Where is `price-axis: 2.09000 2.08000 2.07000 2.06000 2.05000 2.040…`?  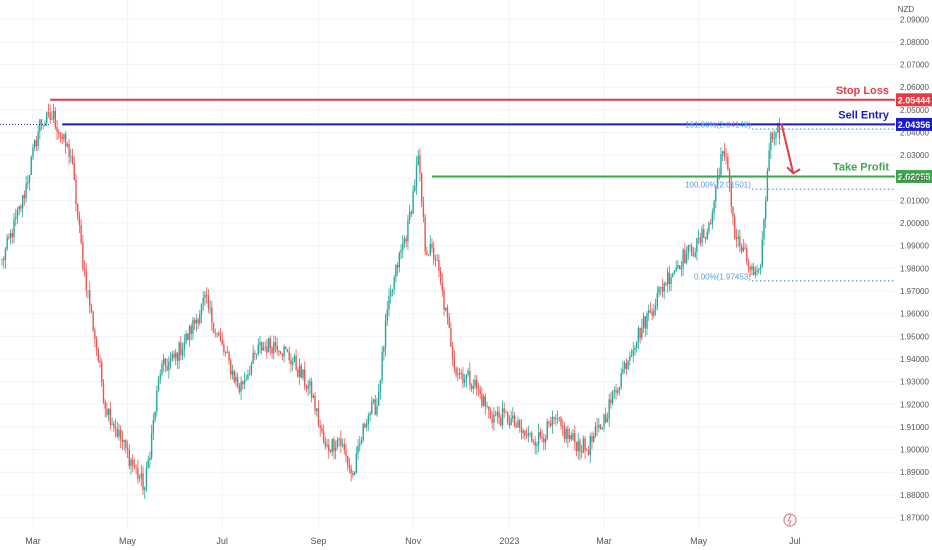
price-axis: 2.09000 2.08000 2.07000 2.06000 2.05000 2.040… is located at coordinates (914, 268).